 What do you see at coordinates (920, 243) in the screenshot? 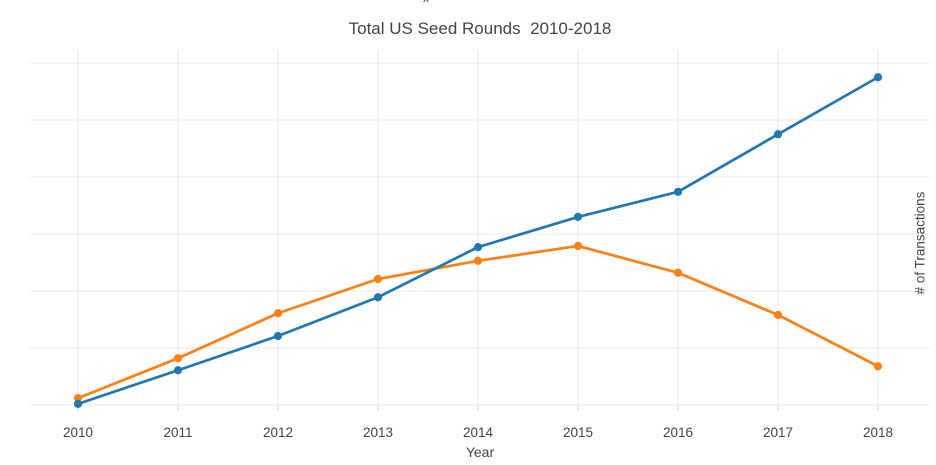
I see `y-axis-title: # of Transactions` at bounding box center [920, 243].